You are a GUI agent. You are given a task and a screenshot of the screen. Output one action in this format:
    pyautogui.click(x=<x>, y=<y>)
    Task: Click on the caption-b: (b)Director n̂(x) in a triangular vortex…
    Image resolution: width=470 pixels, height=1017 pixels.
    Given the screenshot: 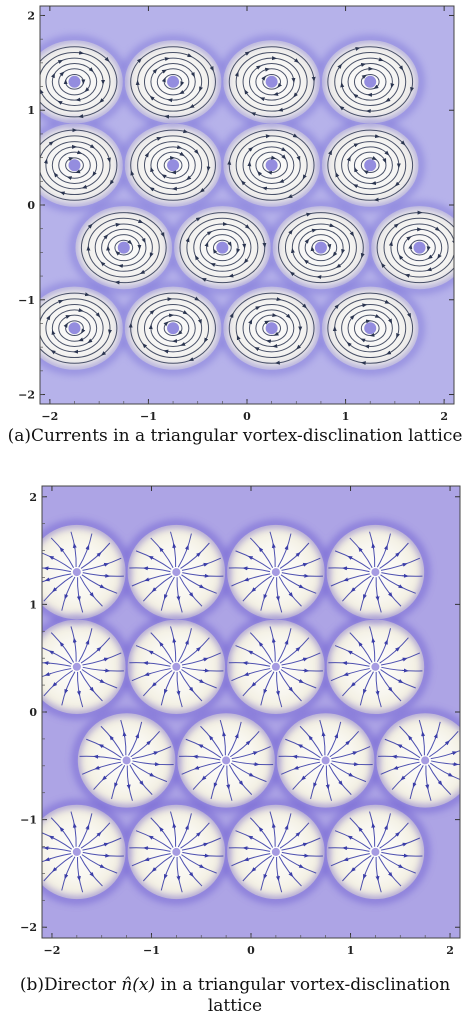 What is the action you would take?
    pyautogui.click(x=235, y=996)
    